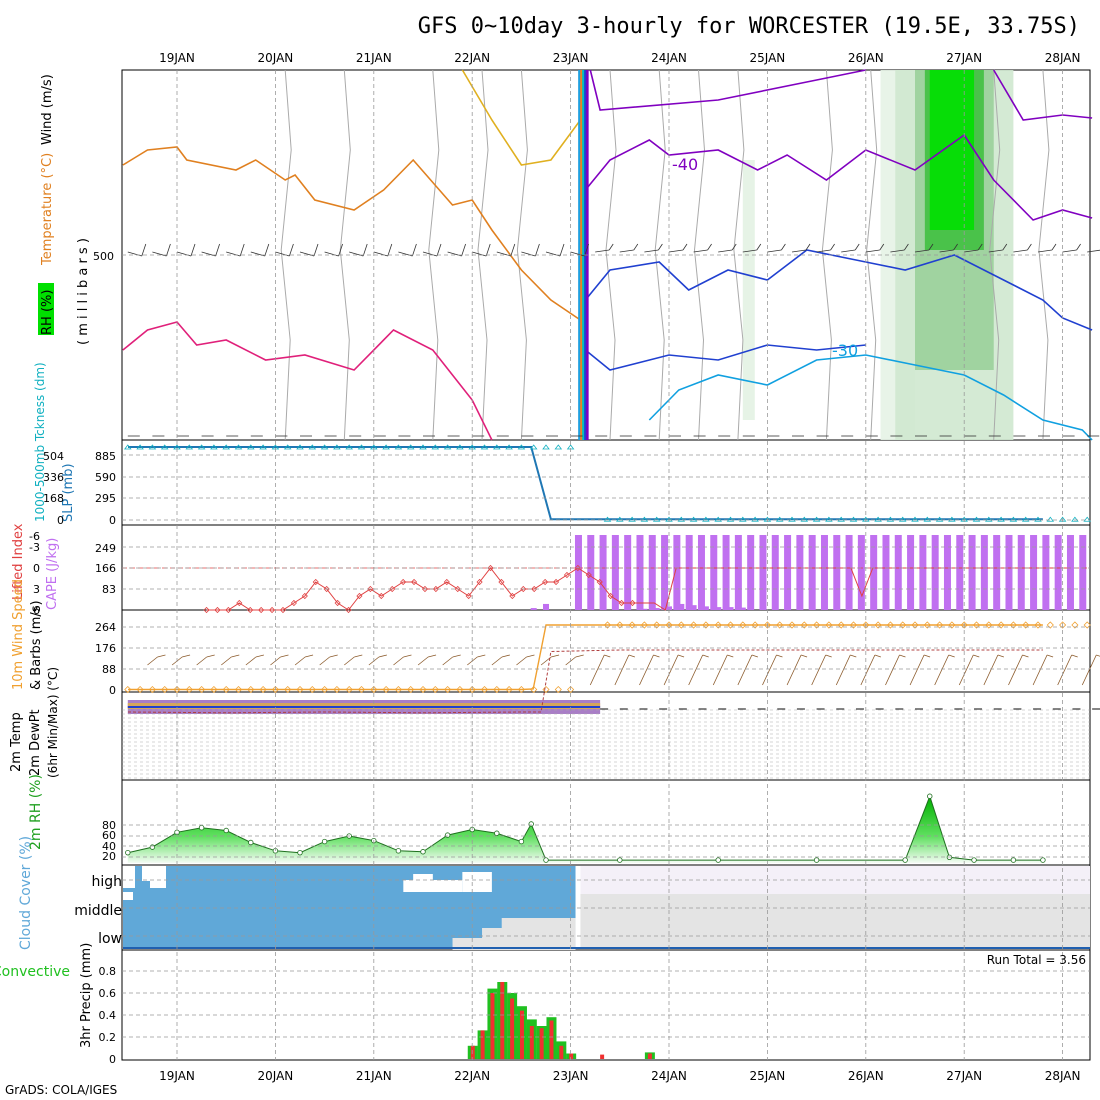 This screenshot has width=1100, height=1100. What do you see at coordinates (585, 657) in the screenshot?
I see `wind-speed-line` at bounding box center [585, 657].